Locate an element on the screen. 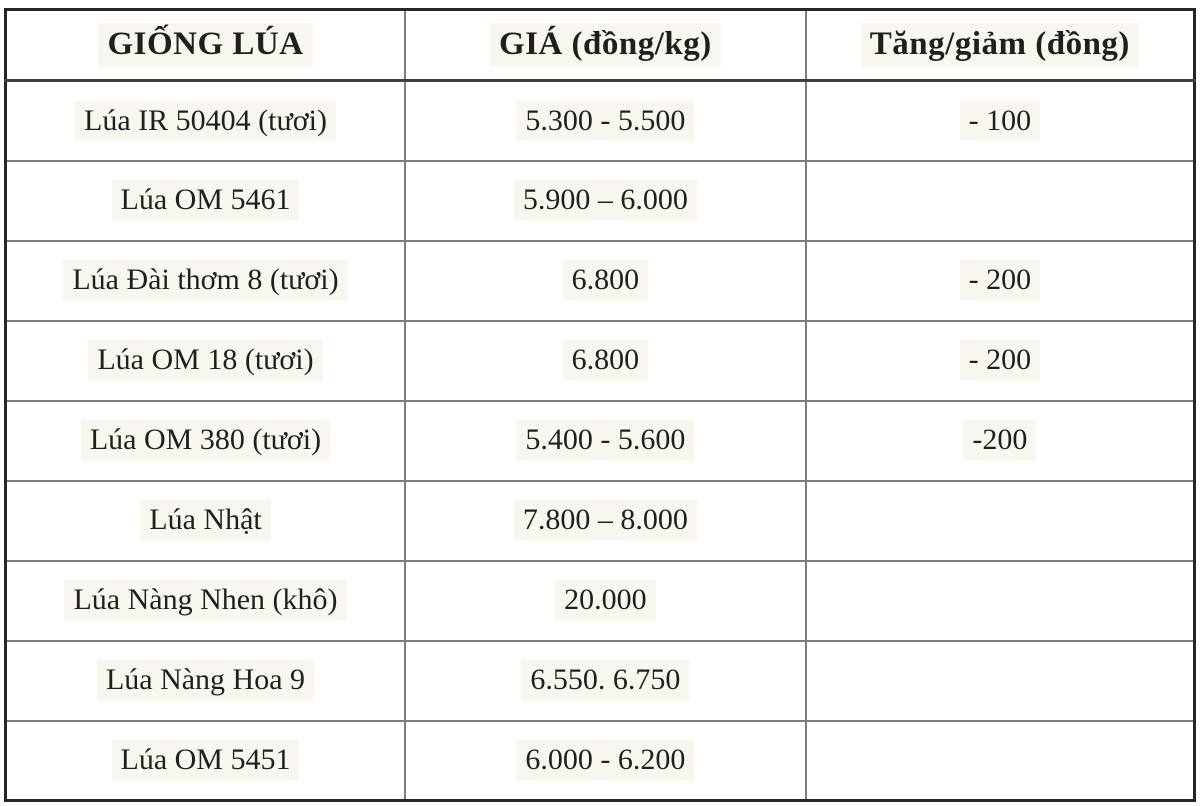 This screenshot has height=806, width=1200. price-cell: 6.000 - 6.200 is located at coordinates (605, 760).